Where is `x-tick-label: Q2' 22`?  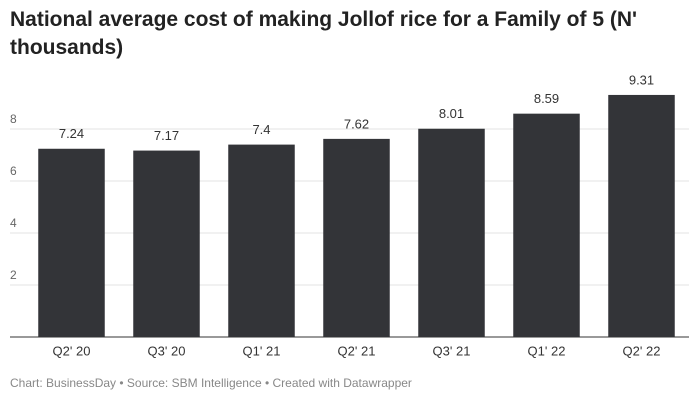
x-tick-label: Q2' 22 is located at coordinates (642, 350).